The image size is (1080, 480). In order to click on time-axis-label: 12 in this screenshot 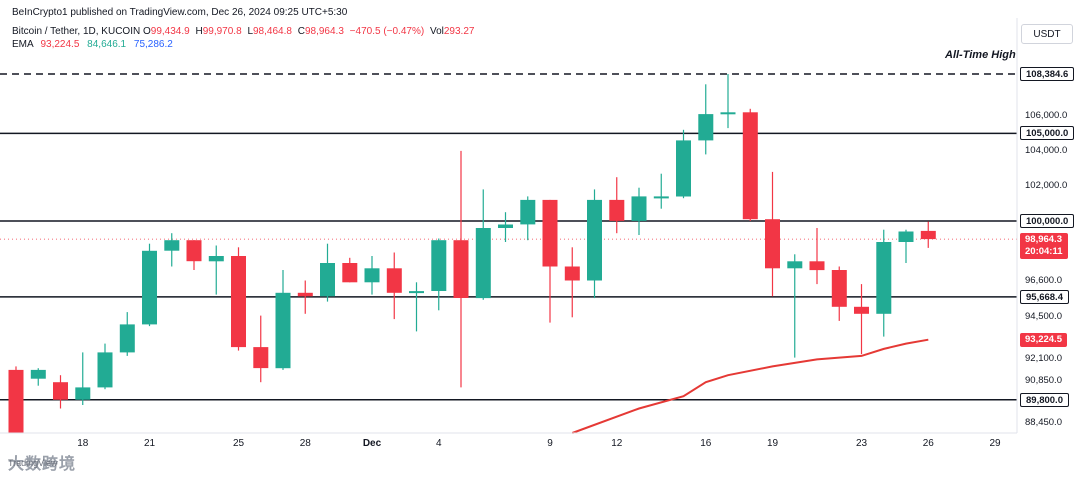, I will do `click(617, 443)`.